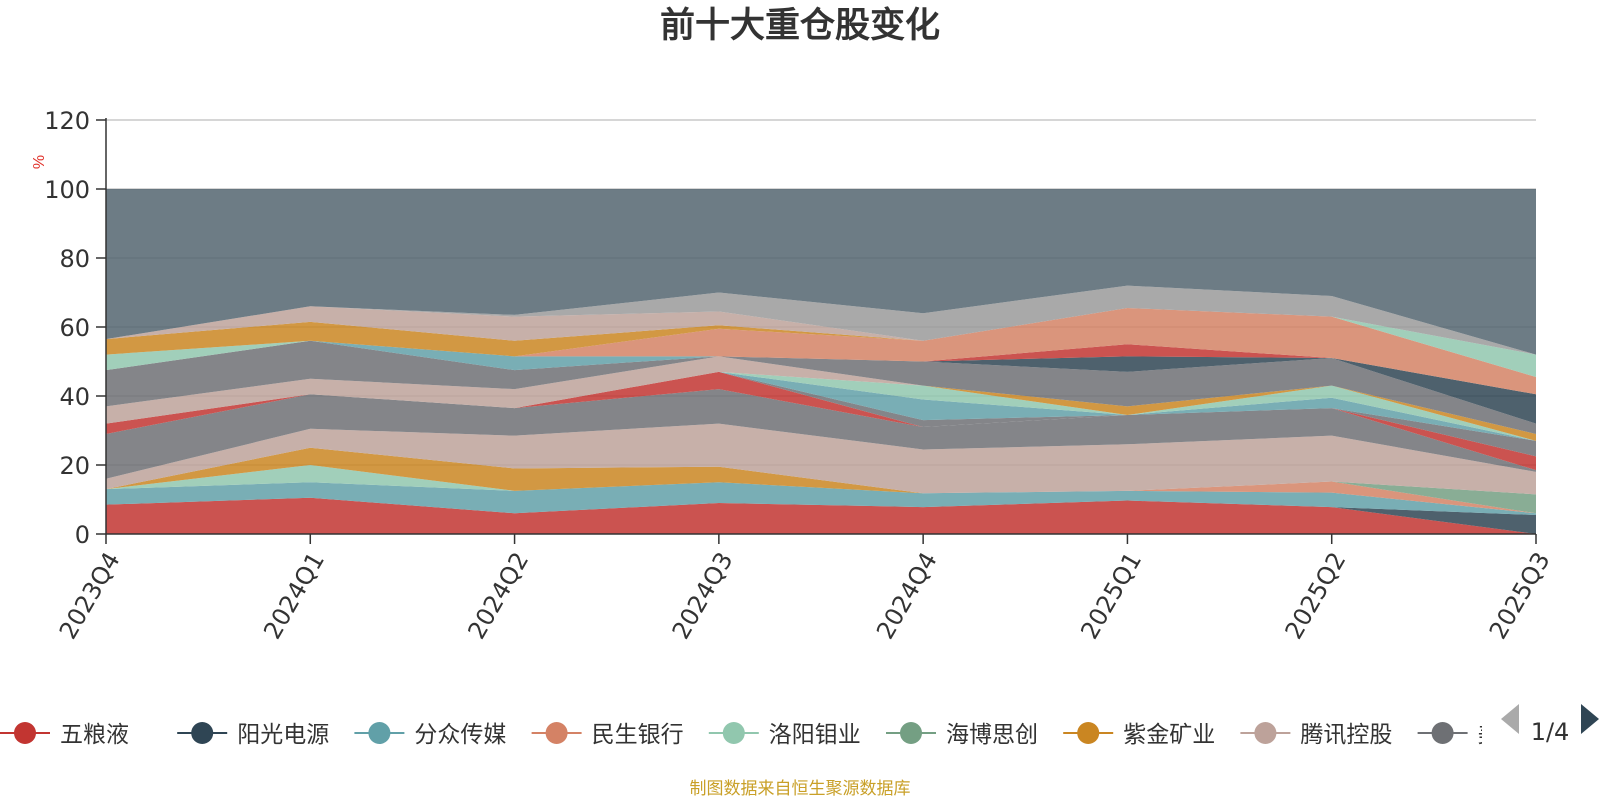 This screenshot has width=1600, height=800. Describe the element at coordinates (992, 735) in the screenshot. I see `legend-label: 海博思创` at that location.